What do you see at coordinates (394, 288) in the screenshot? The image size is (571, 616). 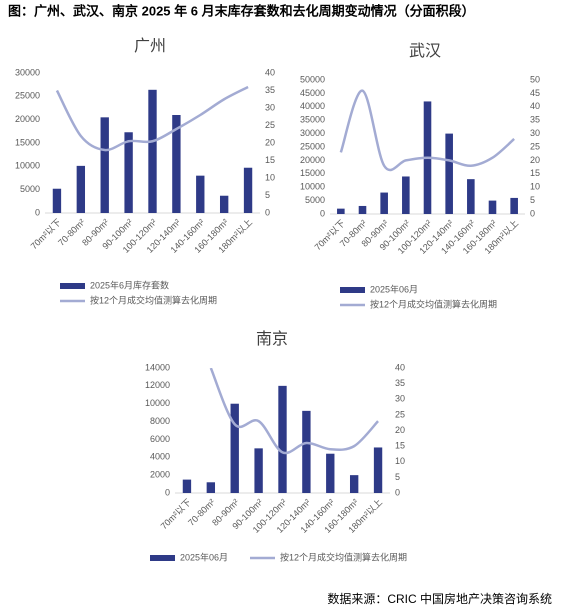 I see `legend-label: 2025年06月` at bounding box center [394, 288].